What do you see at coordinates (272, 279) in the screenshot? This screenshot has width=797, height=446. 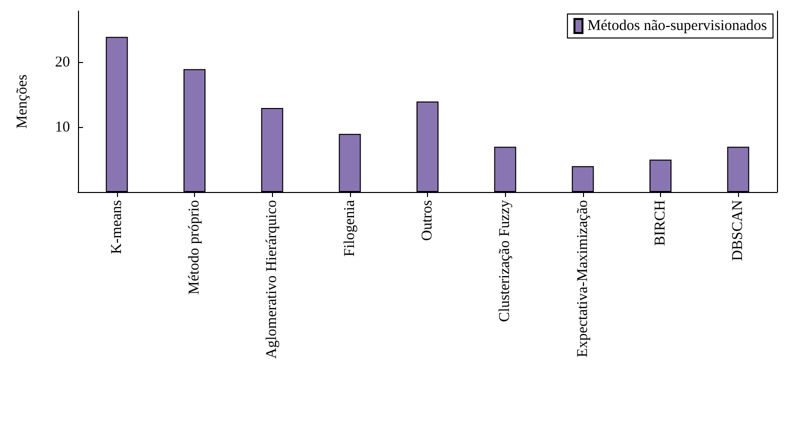 I see `x-tick-label: Aglomerativo Hierárquico` at bounding box center [272, 279].